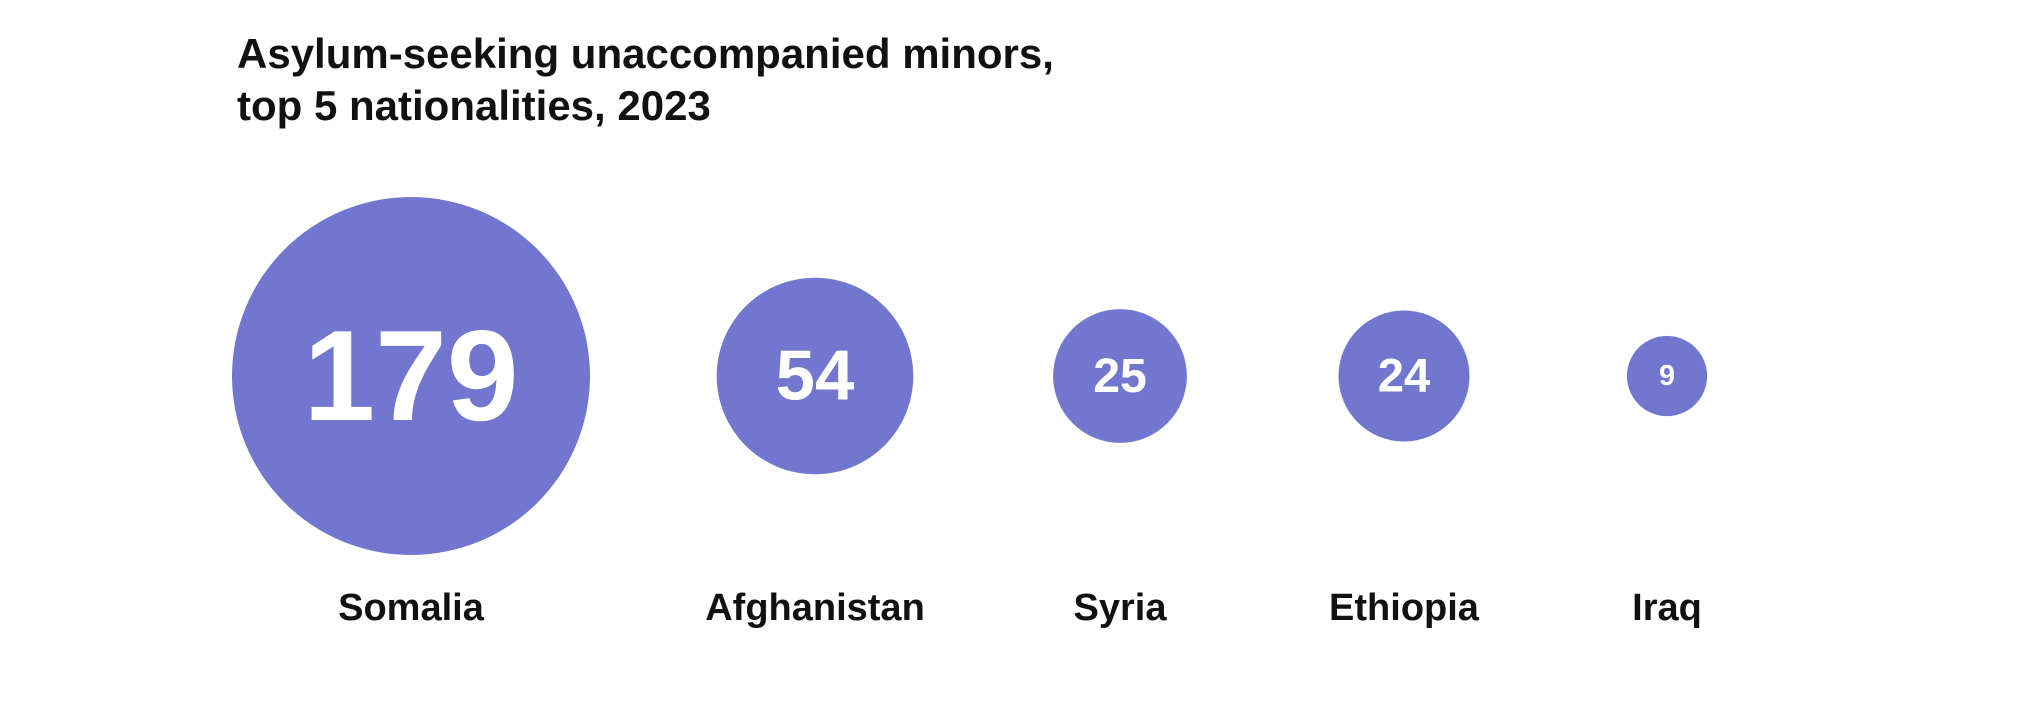 The image size is (2031, 710). I want to click on bubble-iraq, so click(1667, 376).